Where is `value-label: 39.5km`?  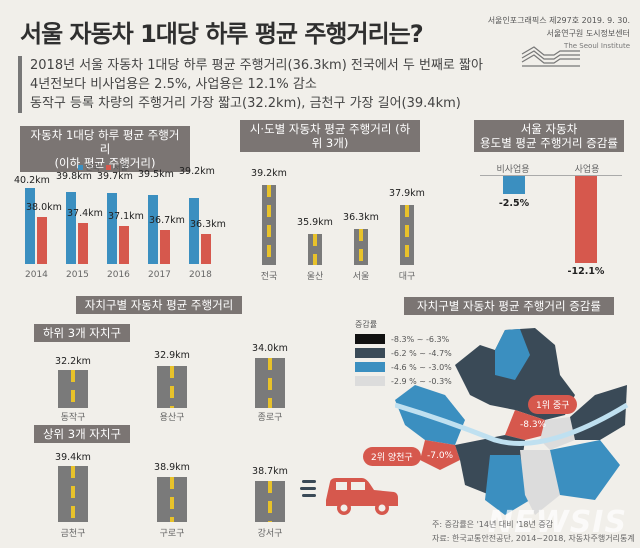
value-label: 39.5km is located at coordinates (156, 174).